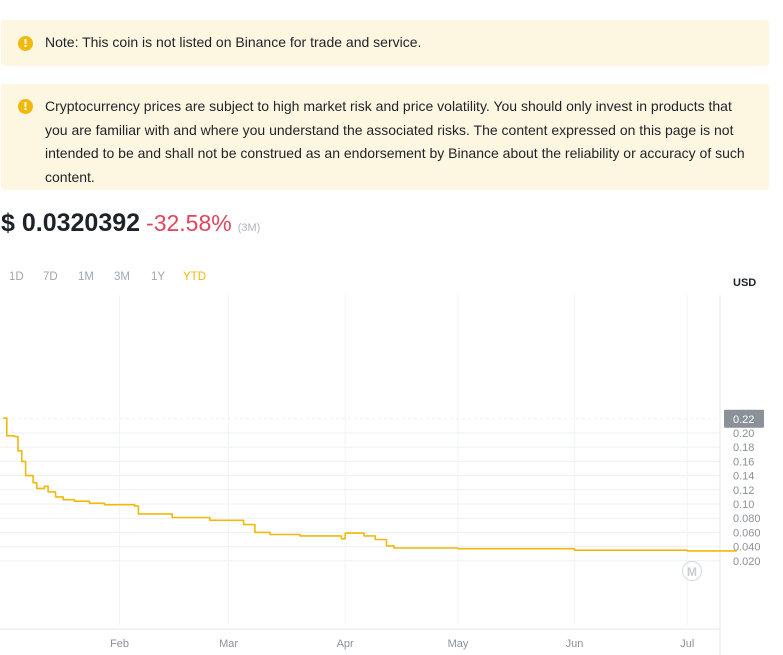 The image size is (783, 655). Describe the element at coordinates (747, 548) in the screenshot. I see `y-tick-label: 0.040` at that location.